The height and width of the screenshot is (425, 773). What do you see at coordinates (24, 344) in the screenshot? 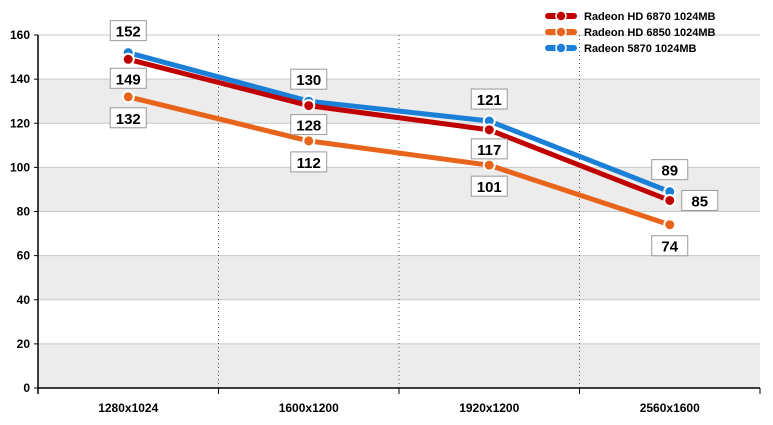
I see `y-tick-label: 20` at bounding box center [24, 344].